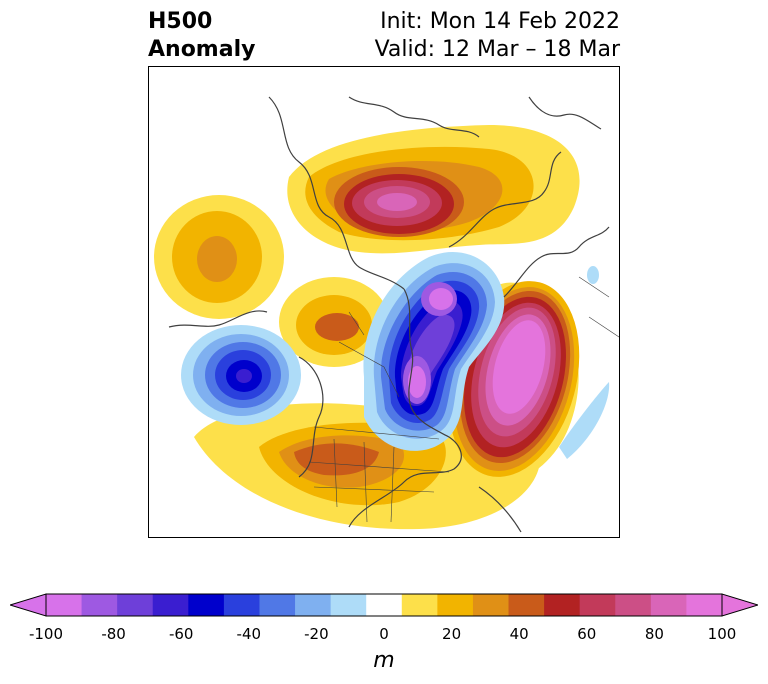 Image resolution: width=768 pixels, height=684 pixels. Describe the element at coordinates (46, 634) in the screenshot. I see `colorbar-tick-label: -100` at that location.